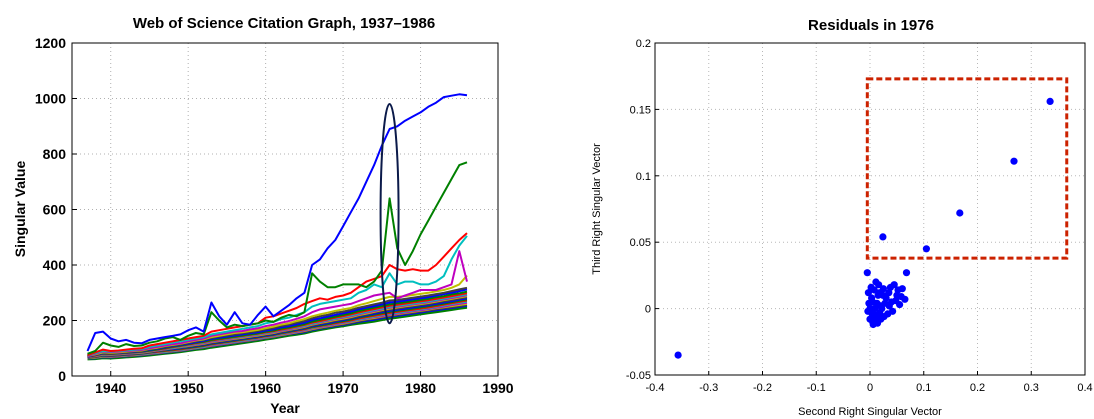  What do you see at coordinates (648, 310) in the screenshot?
I see `right-y-tick-label: 0` at bounding box center [648, 310].